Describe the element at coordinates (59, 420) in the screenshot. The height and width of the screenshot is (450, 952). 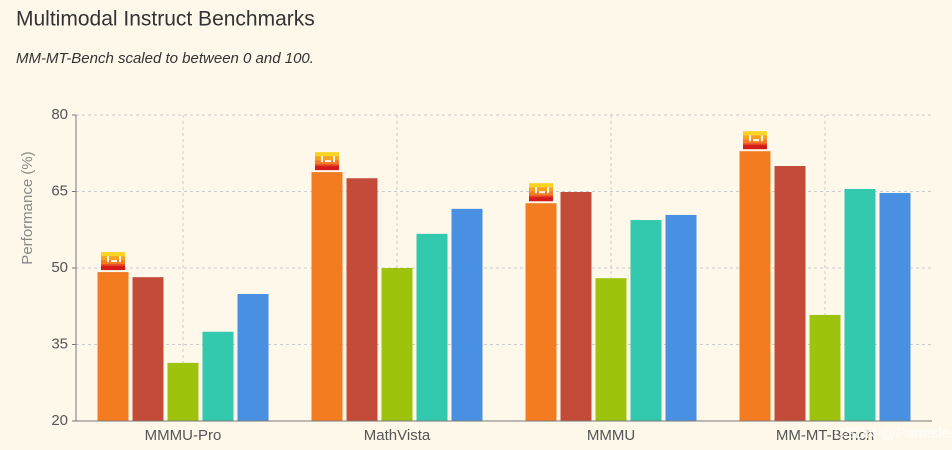
I see `y-tick-label: 20` at that location.